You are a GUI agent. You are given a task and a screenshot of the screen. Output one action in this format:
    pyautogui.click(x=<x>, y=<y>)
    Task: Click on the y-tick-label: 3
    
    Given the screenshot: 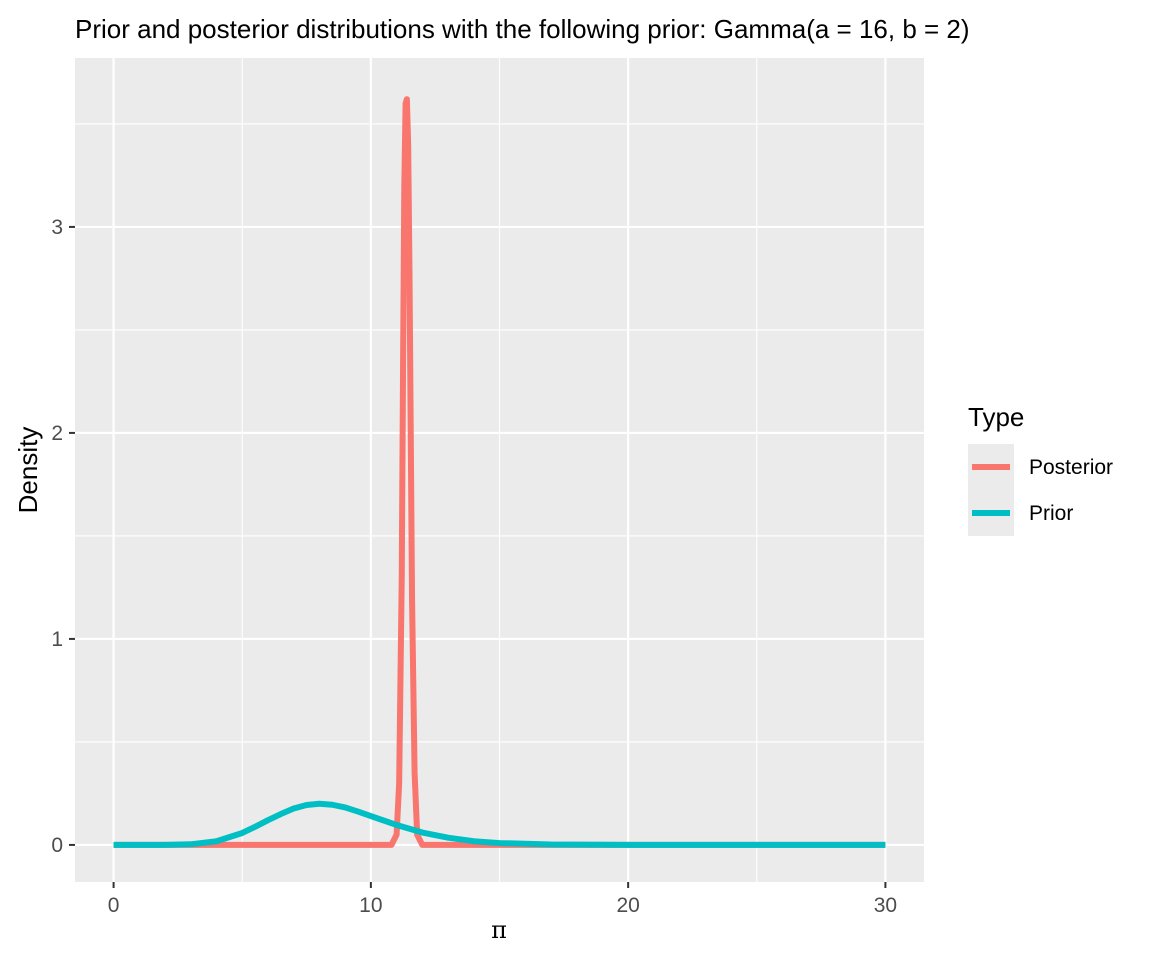 What is the action you would take?
    pyautogui.click(x=57, y=227)
    